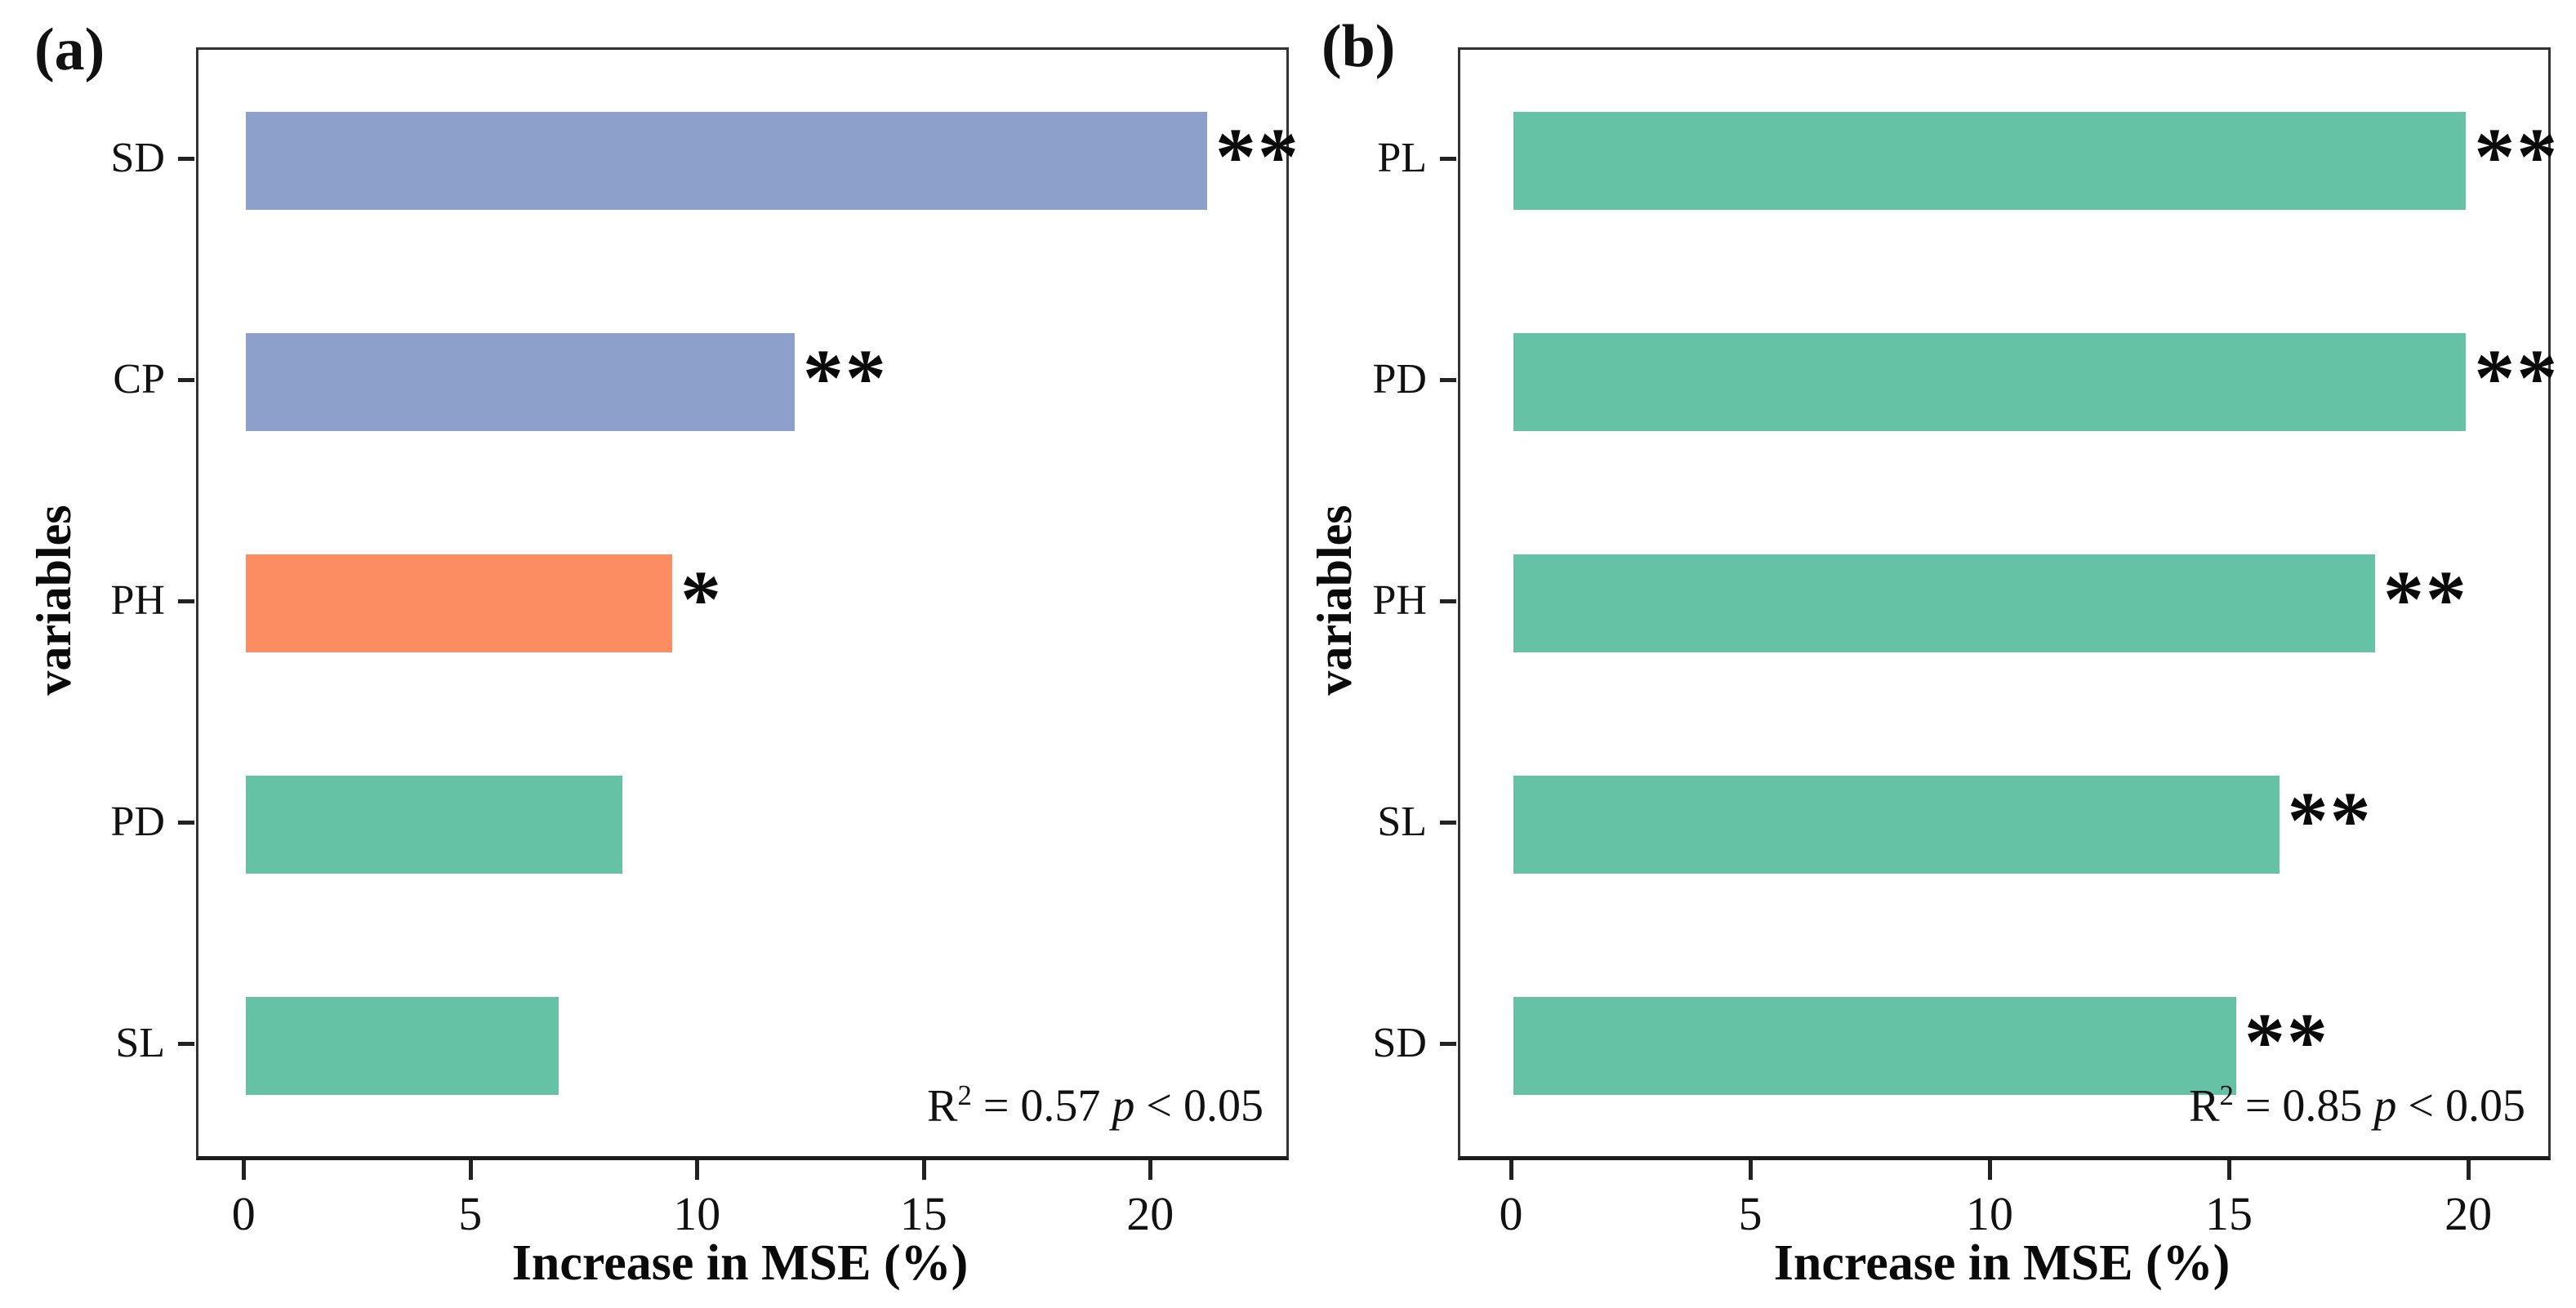 The image size is (2576, 1308). Describe the element at coordinates (701, 599) in the screenshot. I see `significance-marker: *` at that location.